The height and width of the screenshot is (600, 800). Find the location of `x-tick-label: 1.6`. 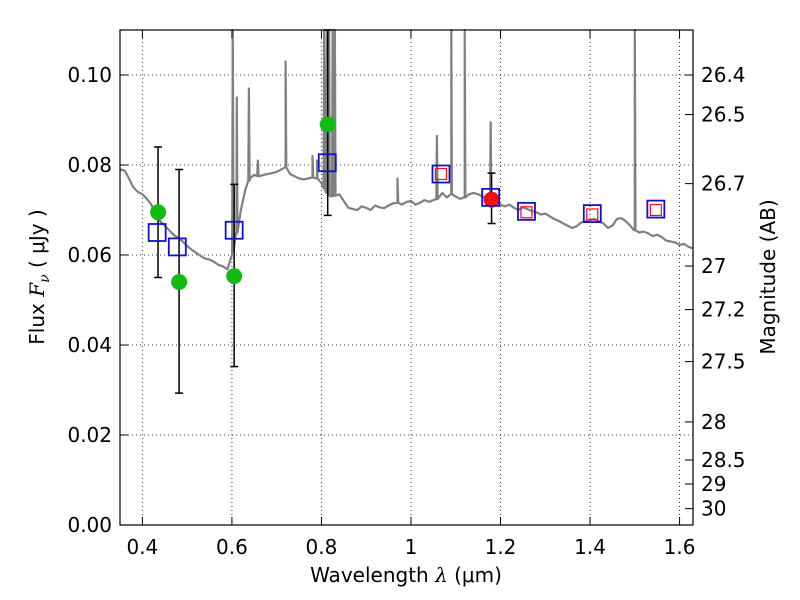

x-tick-label: 1.6 is located at coordinates (680, 547).